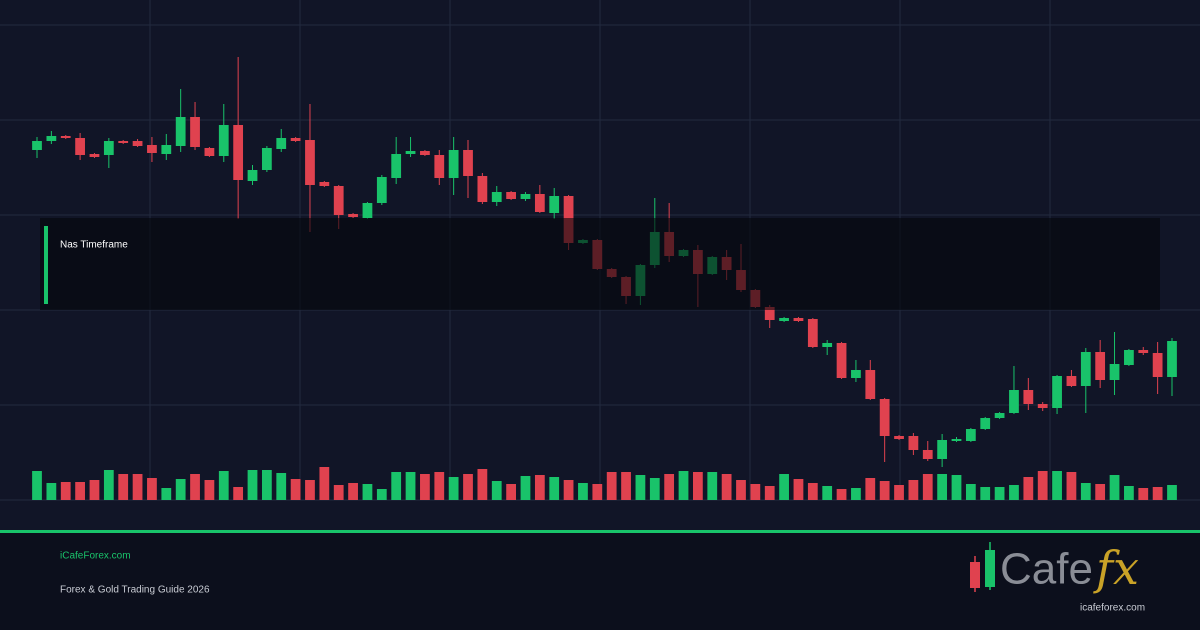 The image size is (1200, 630). I want to click on chart-label: Nas Timeframe, so click(94, 245).